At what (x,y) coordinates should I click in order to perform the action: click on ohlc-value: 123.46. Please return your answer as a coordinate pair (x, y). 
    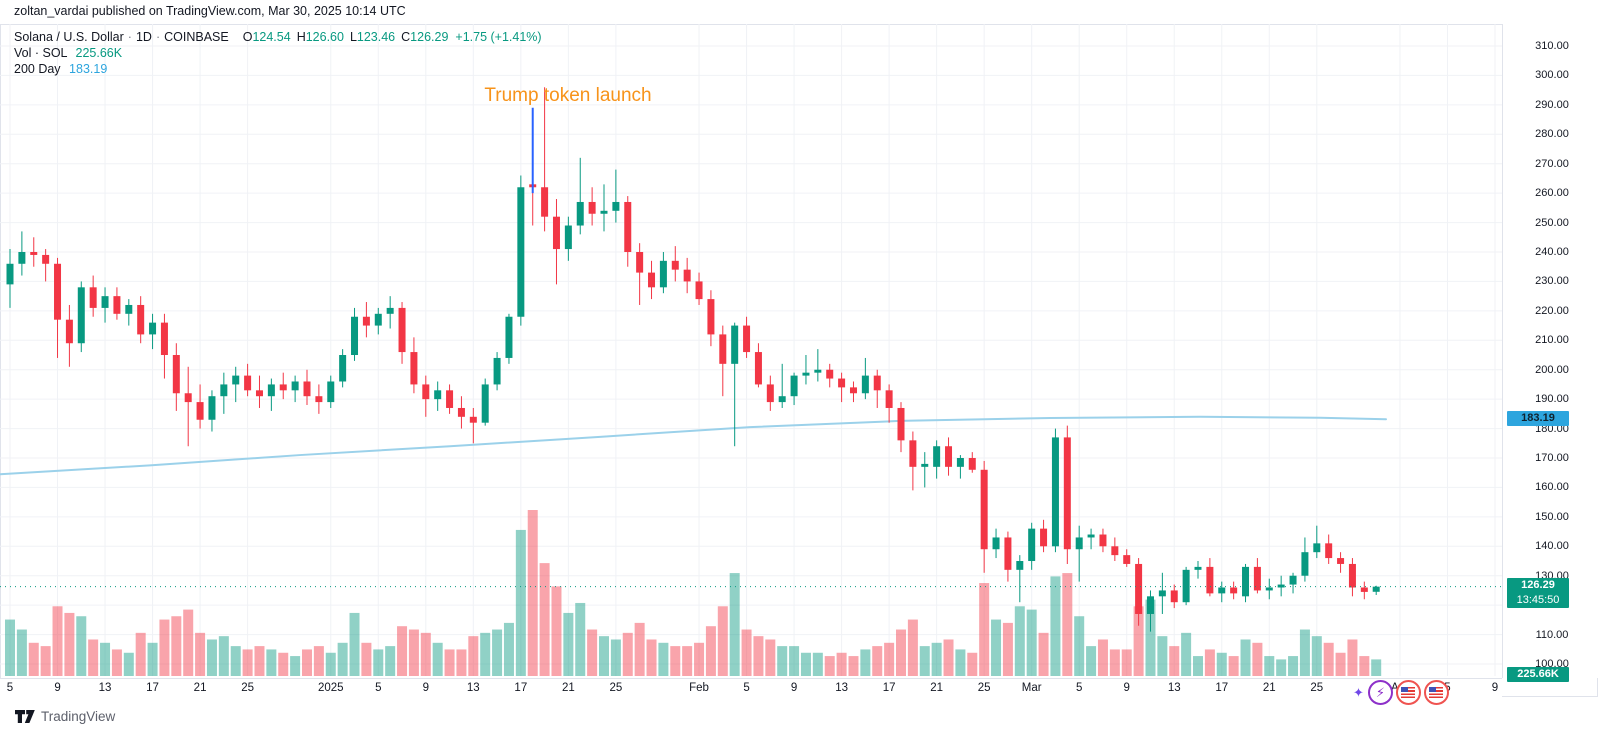
    Looking at the image, I should click on (376, 37).